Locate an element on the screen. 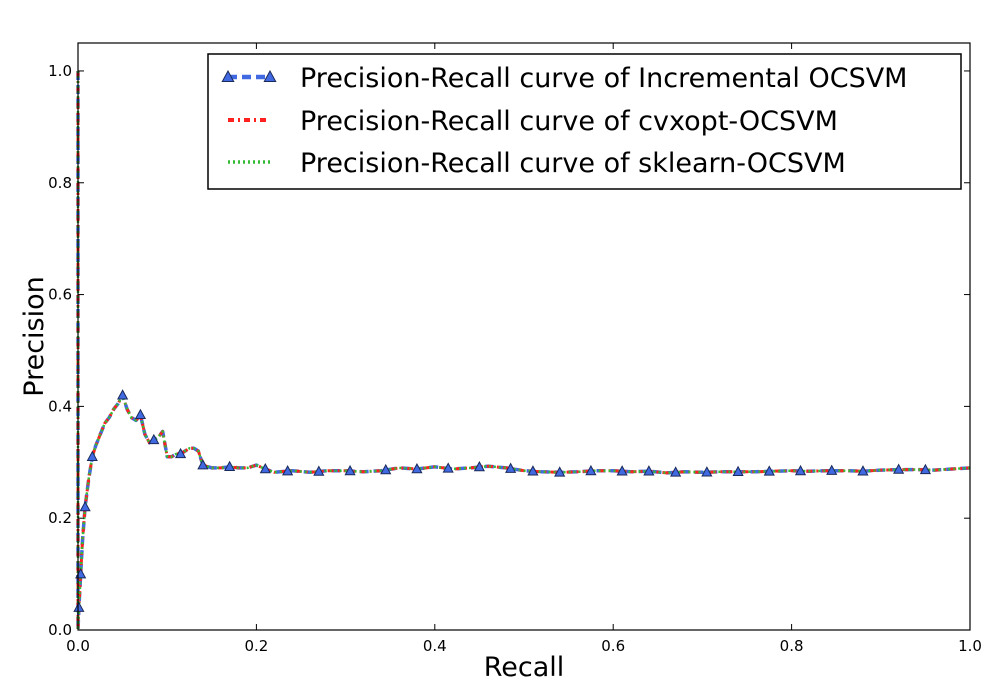  x-axis-label: Recall is located at coordinates (524, 667).